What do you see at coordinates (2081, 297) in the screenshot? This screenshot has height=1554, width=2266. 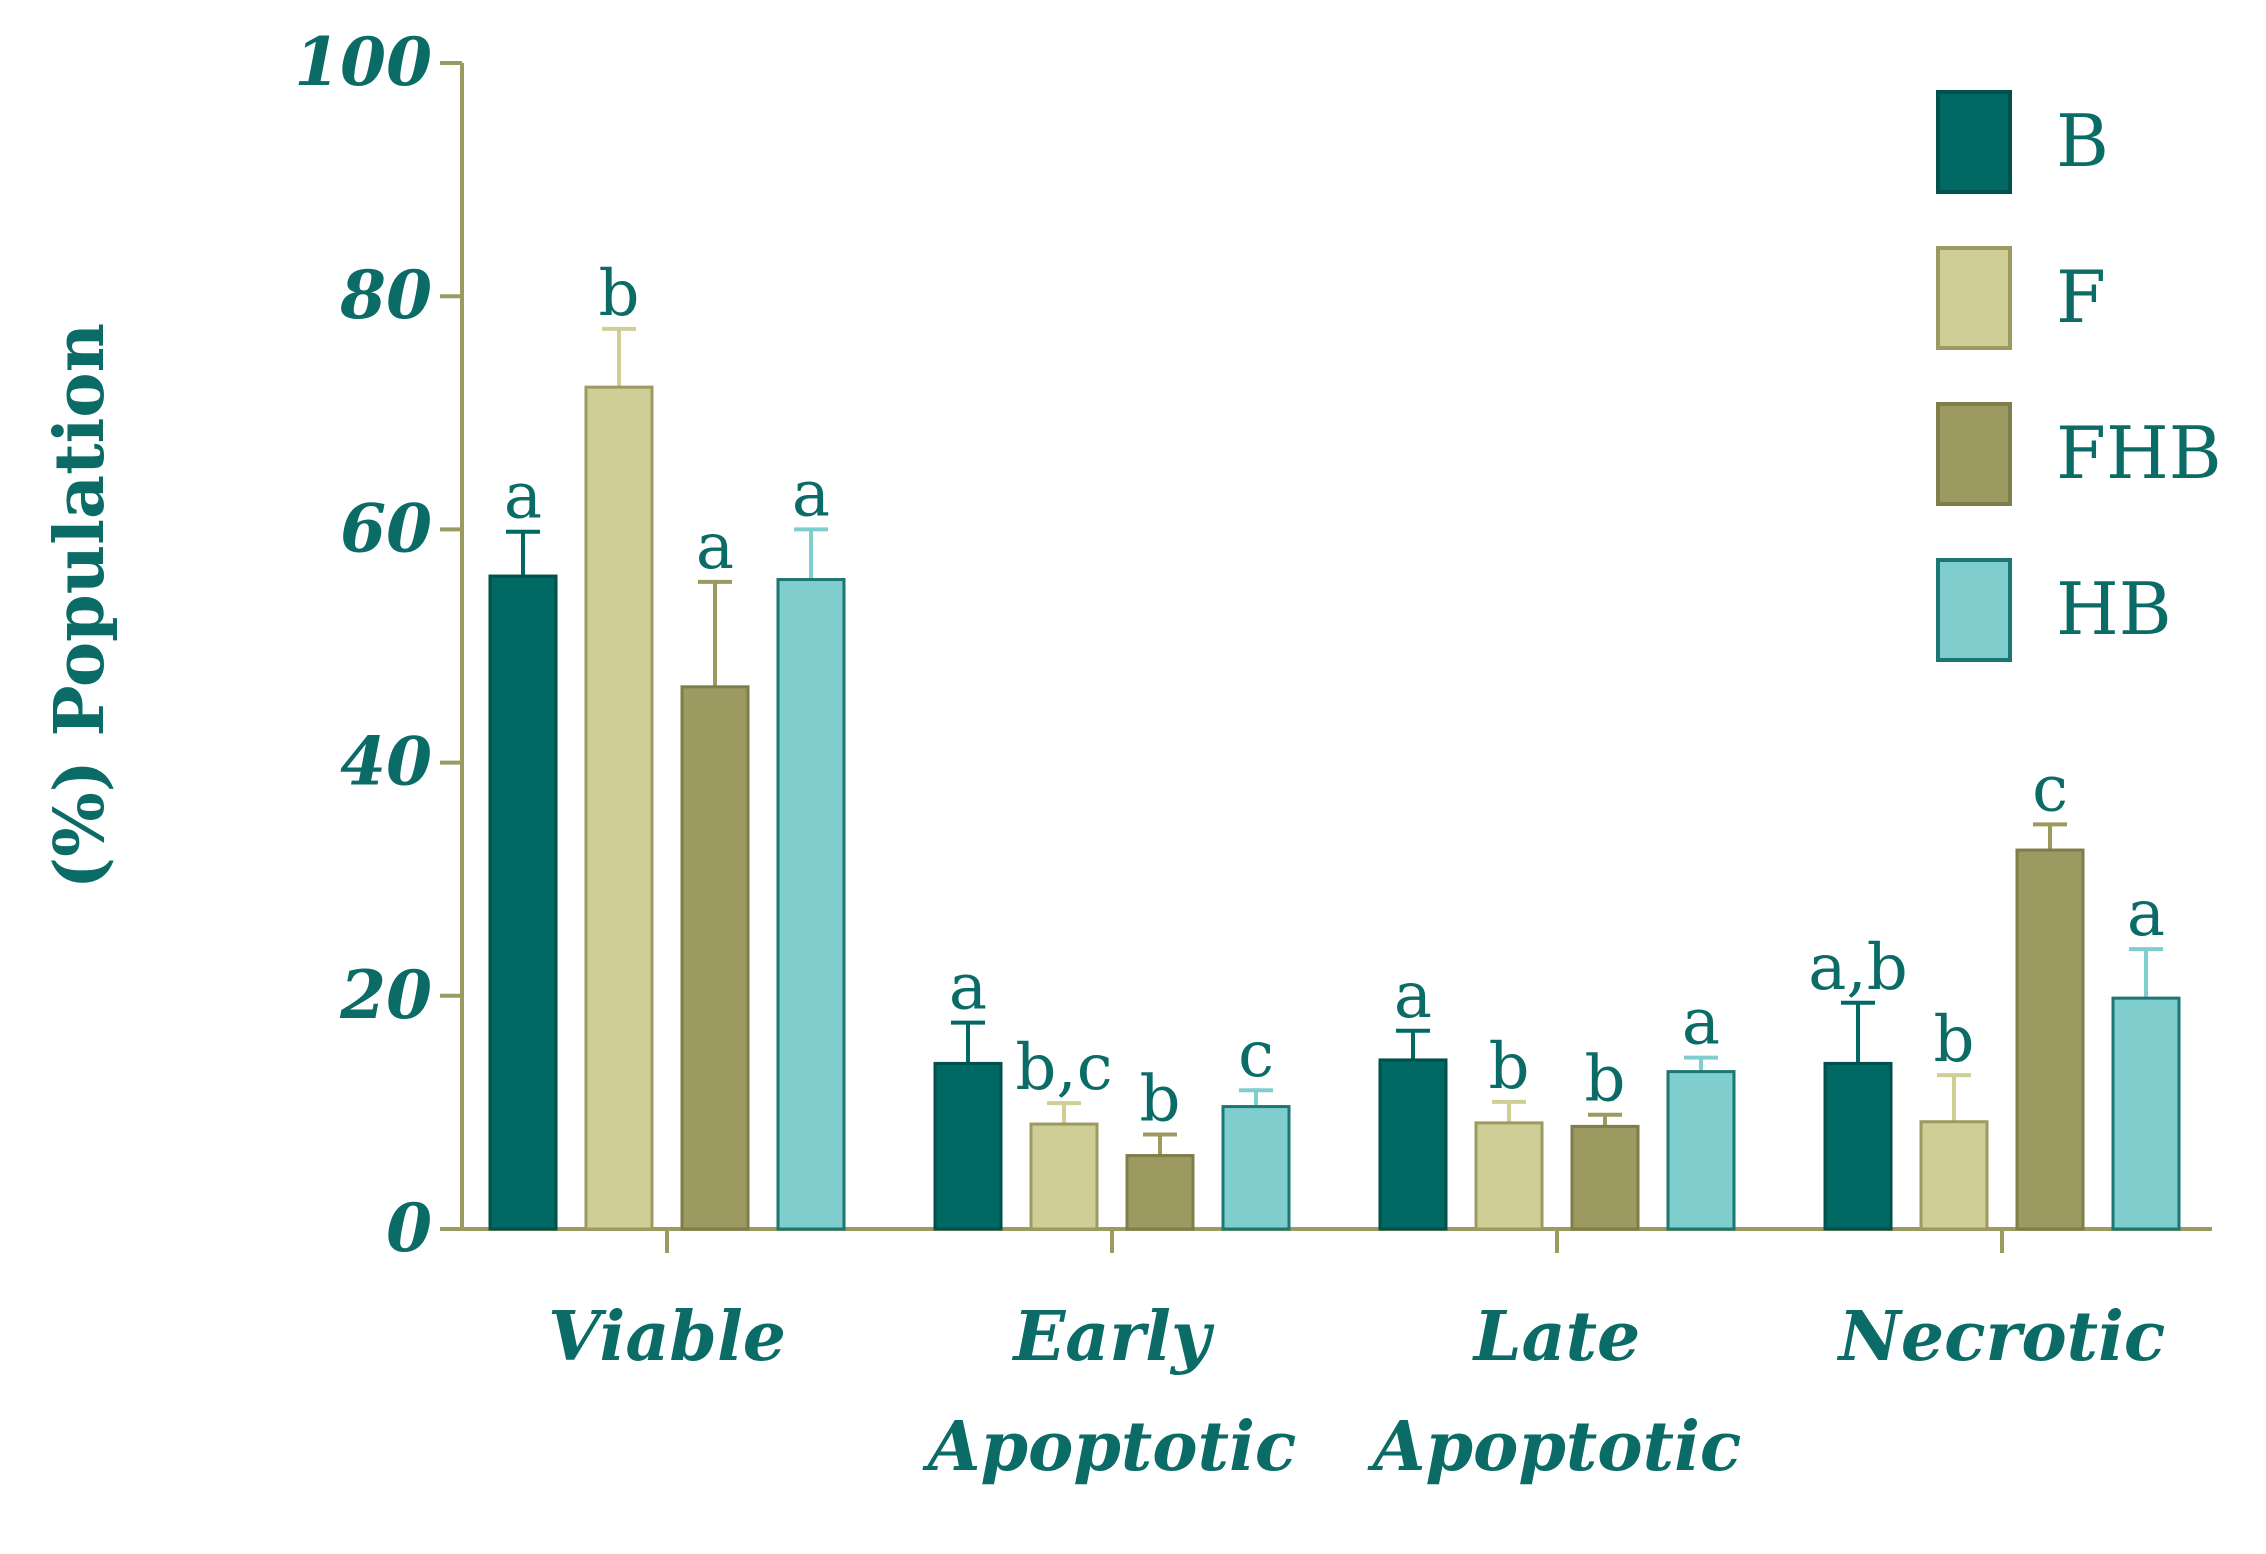 I see `legend-label-f: F` at bounding box center [2081, 297].